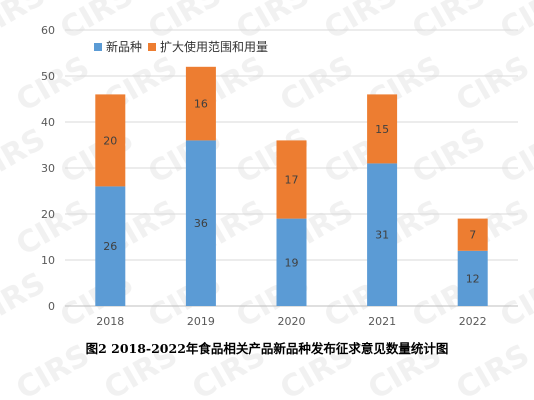 The width and height of the screenshot is (534, 400). I want to click on y-tick-label: 30, so click(48, 168).